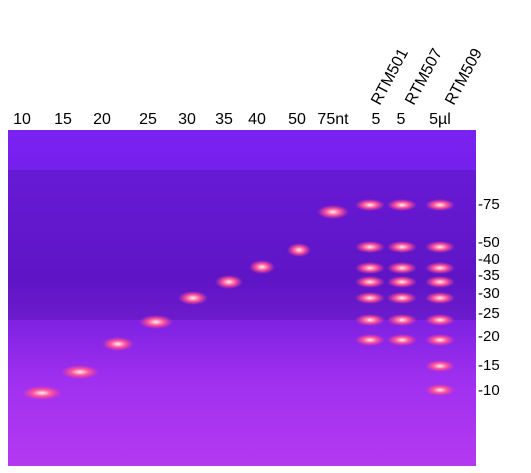 This screenshot has height=473, width=531. What do you see at coordinates (464, 77) in the screenshot?
I see `sample-label: RTM509` at bounding box center [464, 77].